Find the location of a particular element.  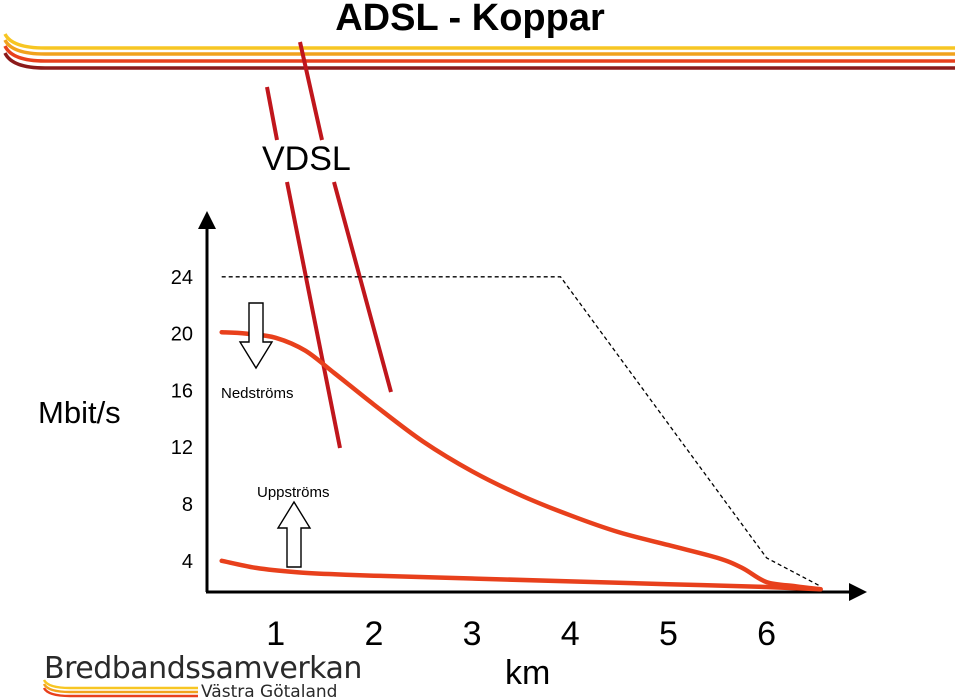

logo-stripe-orange is located at coordinates (120, 688).